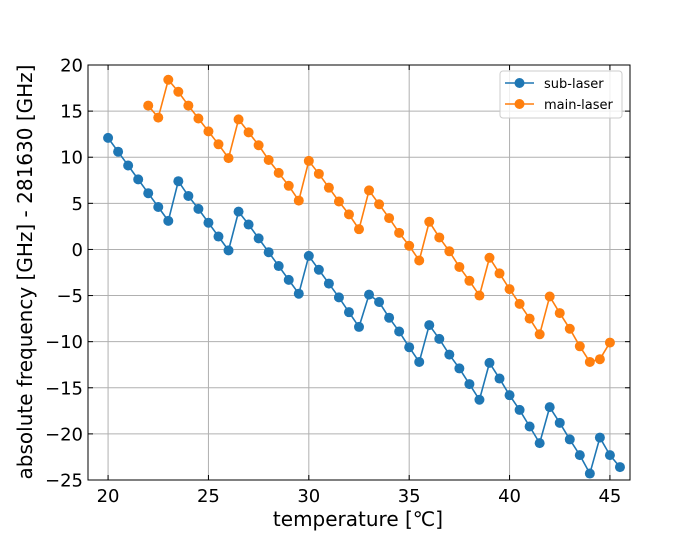 This screenshot has height=540, width=700. Describe the element at coordinates (71, 66) in the screenshot. I see `y-tick-label: 20` at that location.